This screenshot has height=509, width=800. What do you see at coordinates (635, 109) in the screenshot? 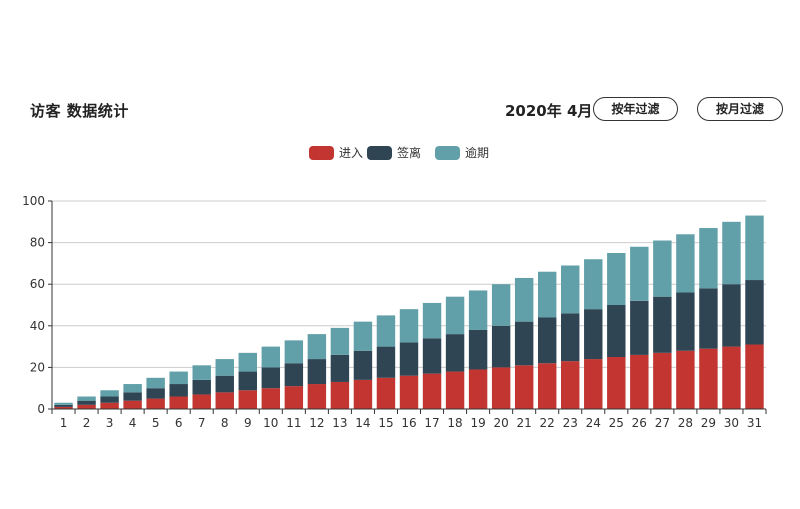
I see `filter-by-year-button: 按年过滤` at bounding box center [635, 109].